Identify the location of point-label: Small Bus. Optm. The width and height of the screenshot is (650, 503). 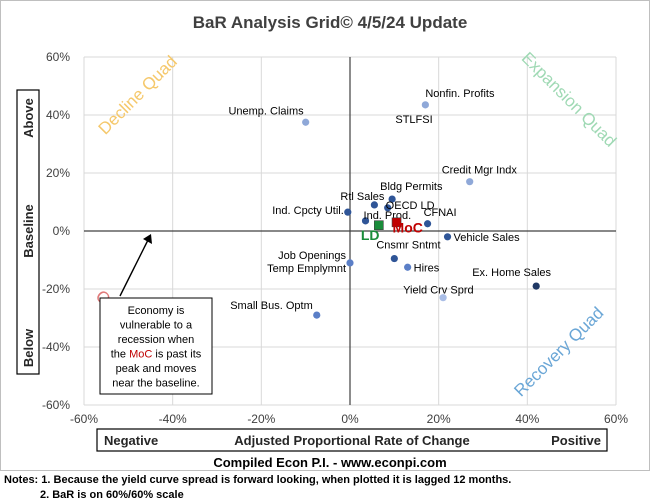
(271, 306).